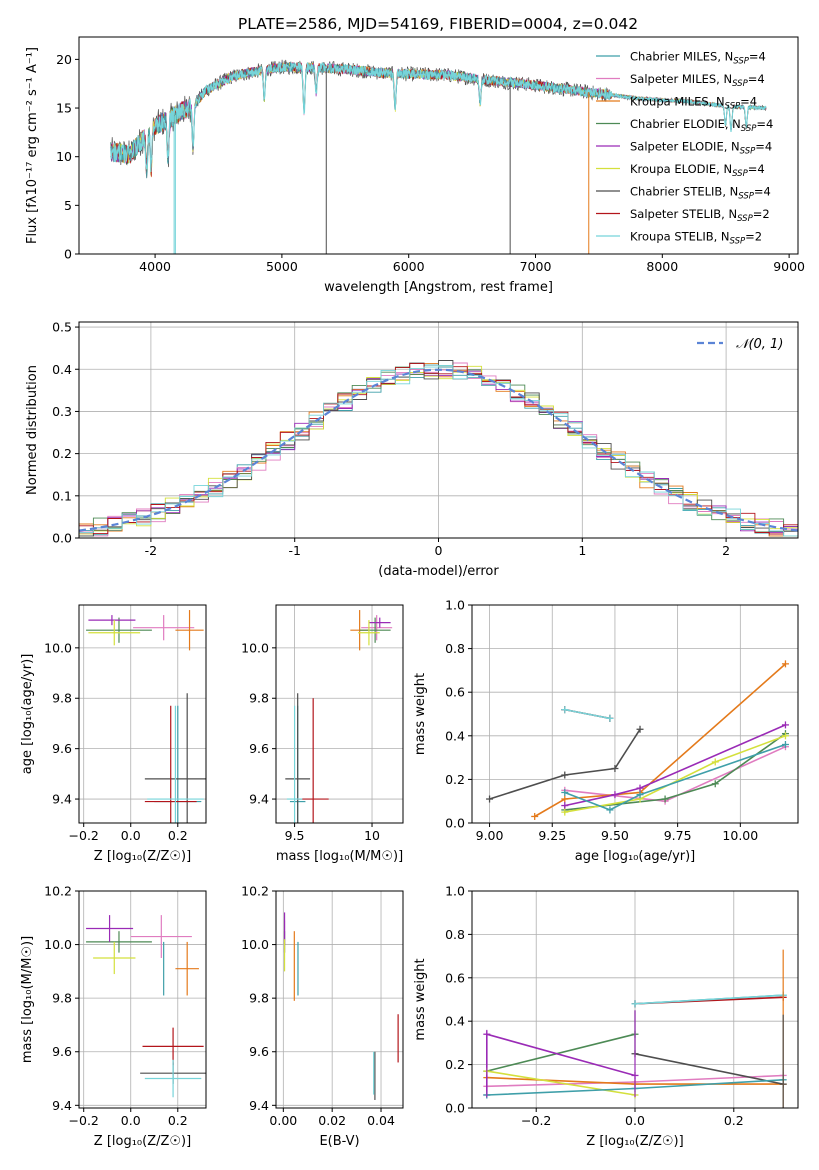 The image size is (819, 1170). What do you see at coordinates (27, 999) in the screenshot?
I see `mass-vs-z-y-axis-label: mass [log₁₀(M/M☉)]` at bounding box center [27, 999].